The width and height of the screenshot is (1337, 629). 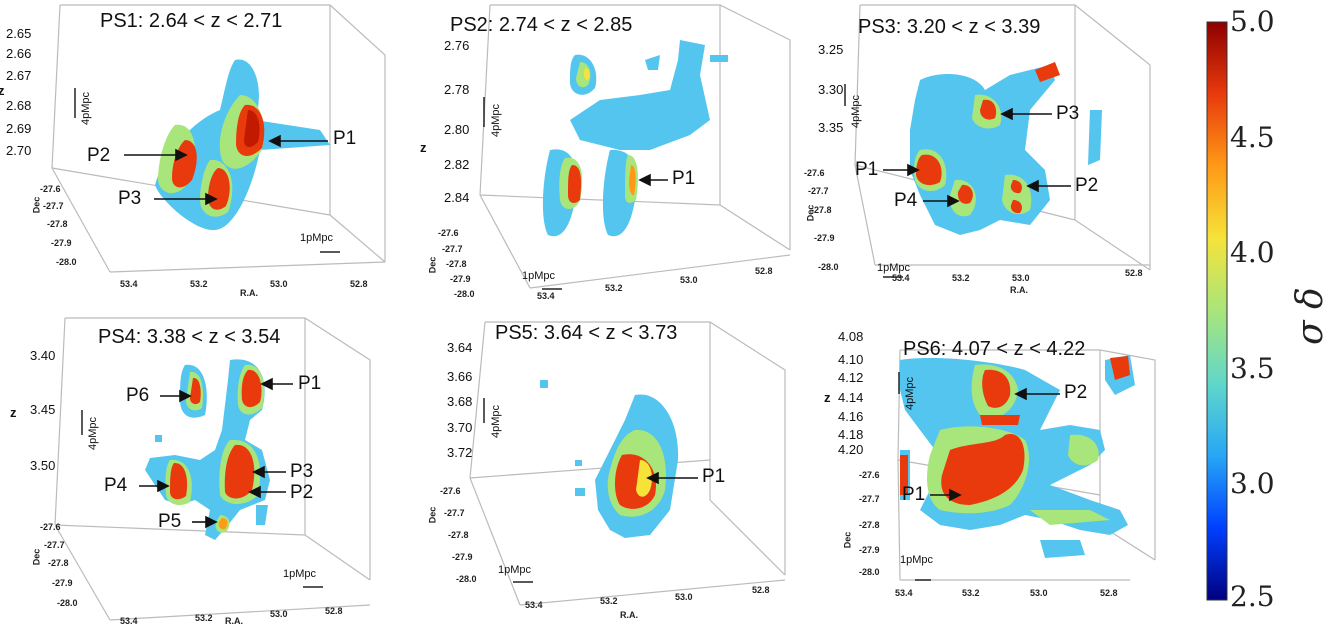 I want to click on ps5-ra-axis-label: R.A., so click(x=629, y=615).